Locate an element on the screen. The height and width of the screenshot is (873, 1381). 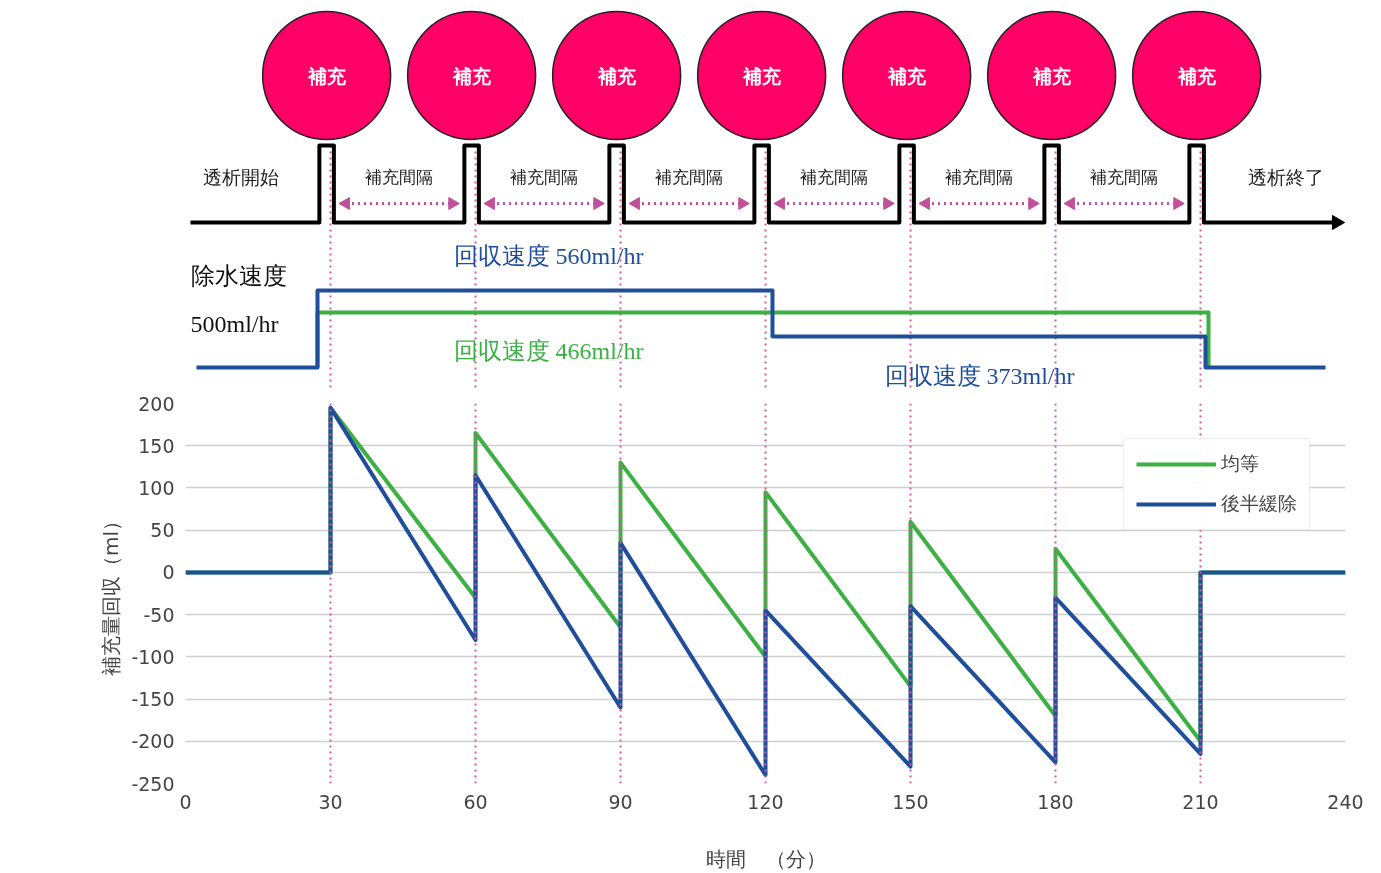
x-tick-label: 120 is located at coordinates (765, 801).